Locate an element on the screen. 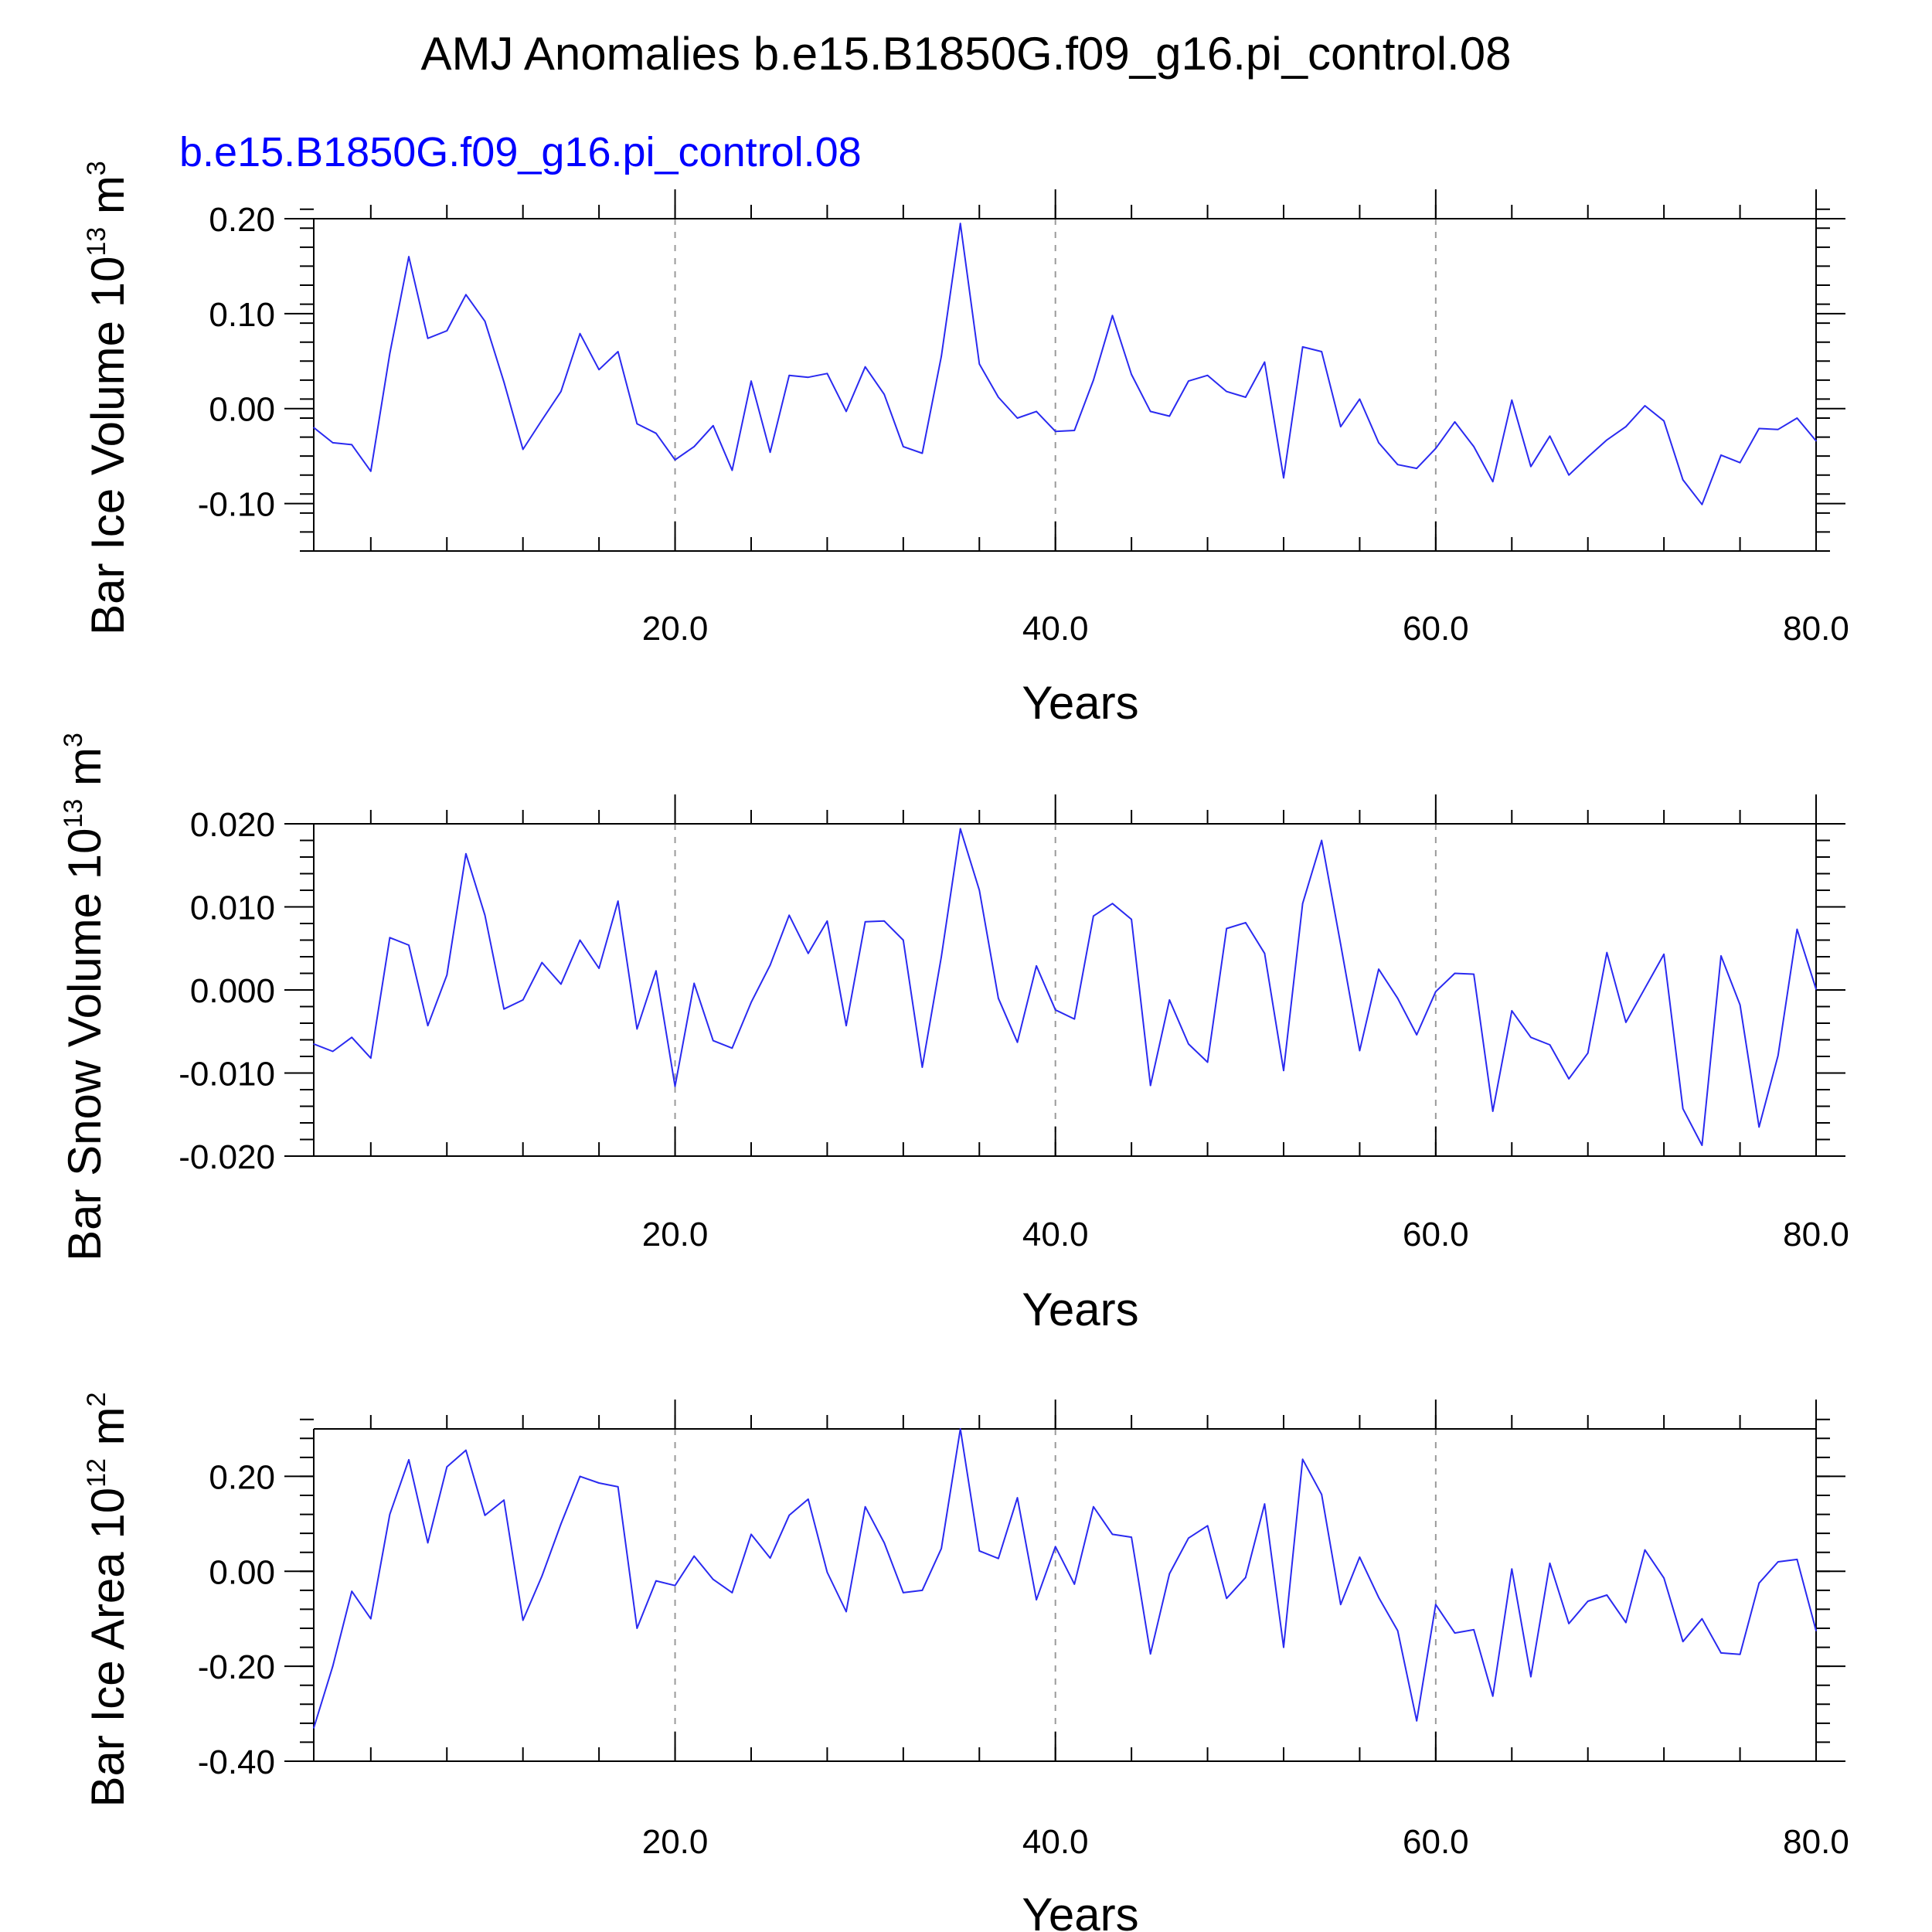 The width and height of the screenshot is (1932, 1932). y-tick-label: -0.20 is located at coordinates (237, 1667).